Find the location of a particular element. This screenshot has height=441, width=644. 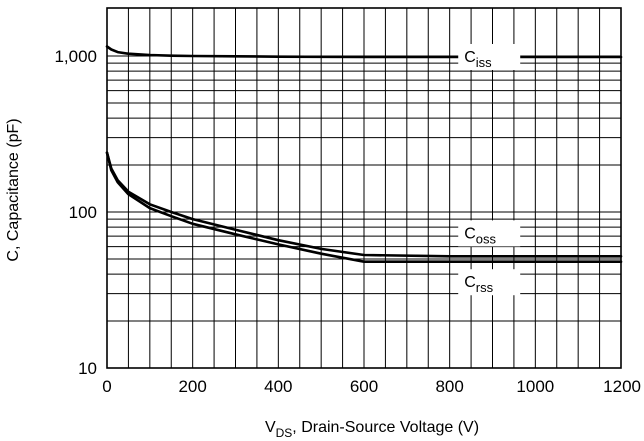

x-axis-title-sub: DS is located at coordinates (284, 433).